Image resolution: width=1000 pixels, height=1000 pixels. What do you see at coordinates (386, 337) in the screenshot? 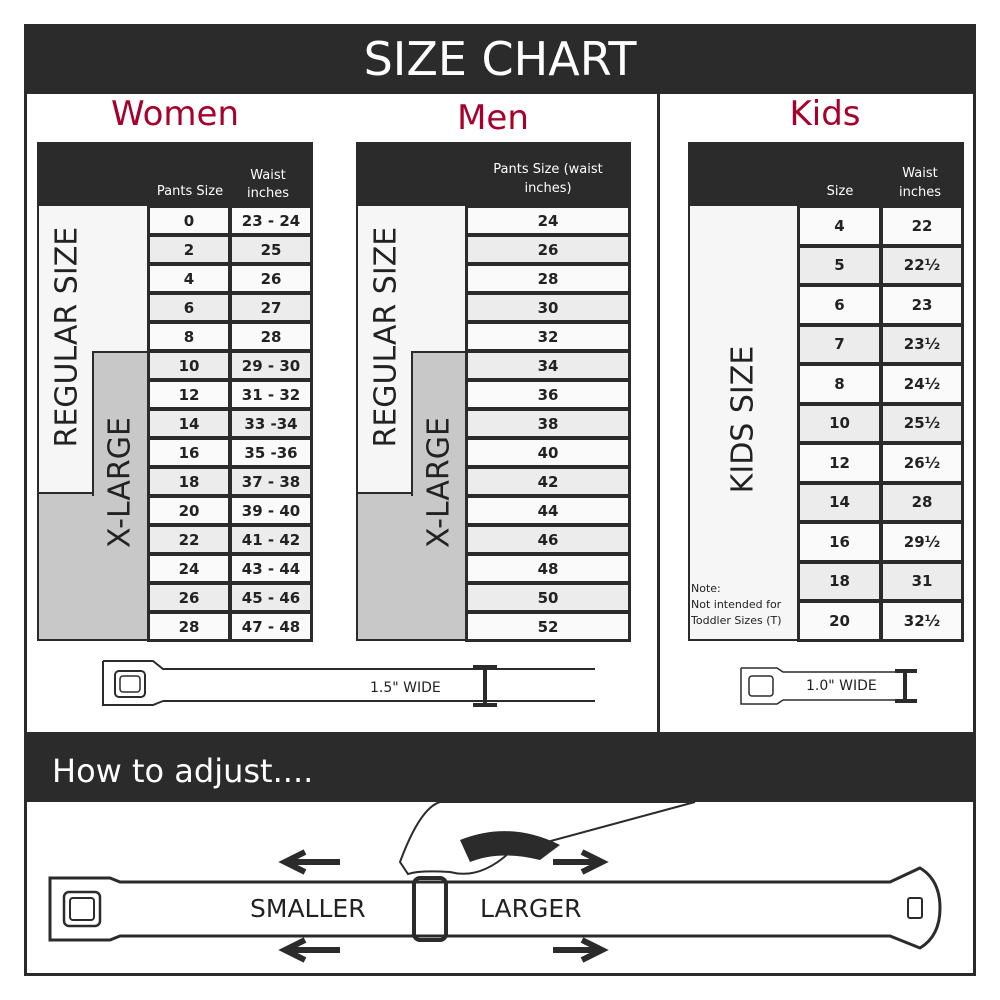
I see `men-regular-label: REGULAR SIZE` at bounding box center [386, 337].